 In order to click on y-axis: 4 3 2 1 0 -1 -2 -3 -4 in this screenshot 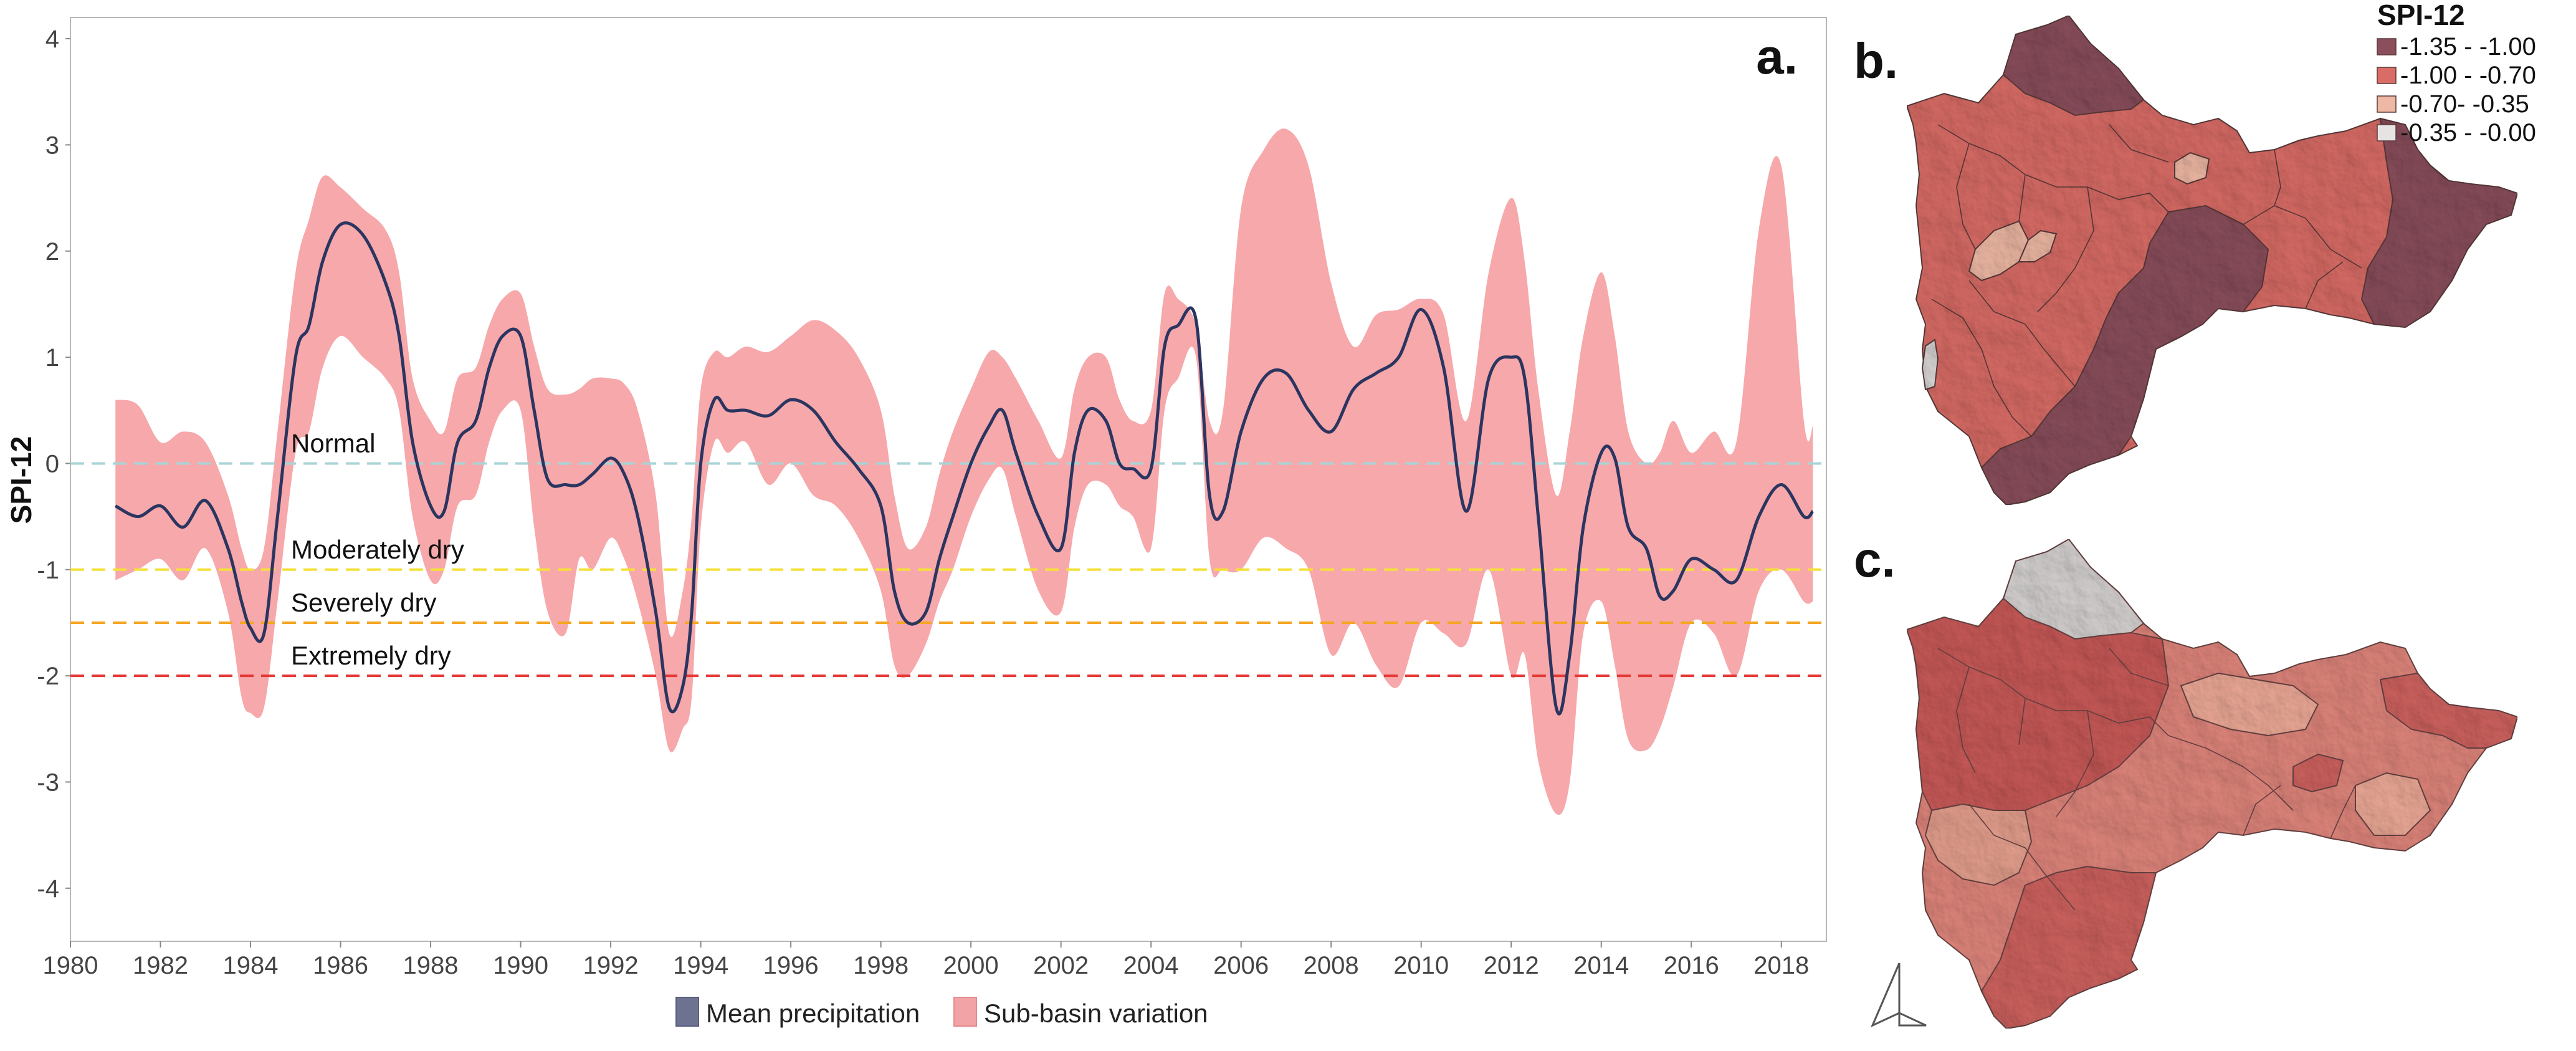, I will do `click(53, 465)`.